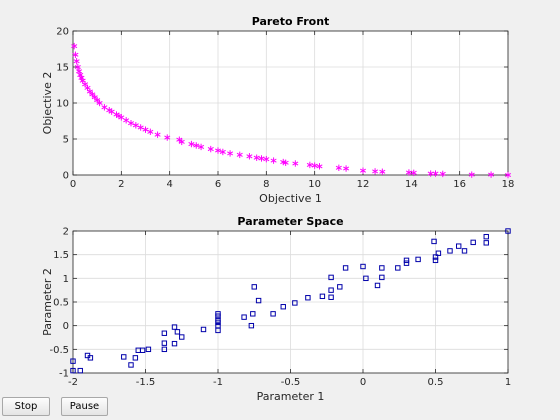 This screenshot has width=560, height=420. Describe the element at coordinates (66, 232) in the screenshot. I see `y-tick-label: 2` at that location.